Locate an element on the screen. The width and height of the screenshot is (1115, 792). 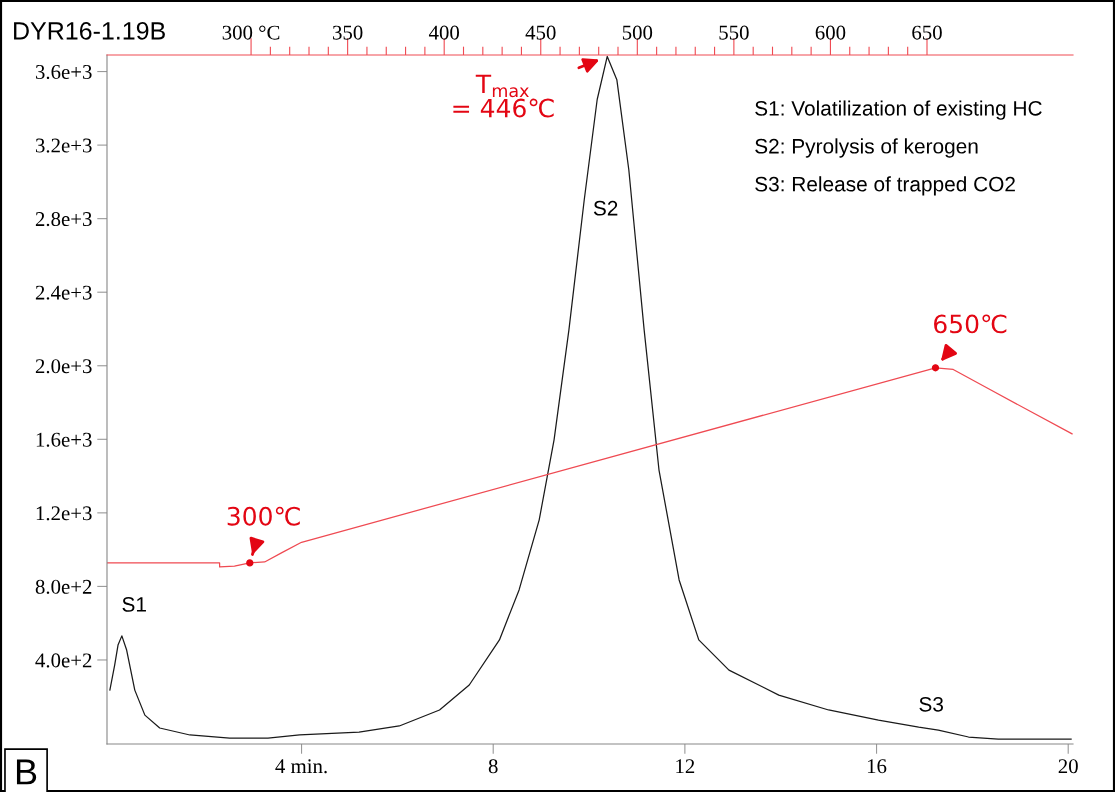
x2-tick-label: 350 is located at coordinates (348, 32).